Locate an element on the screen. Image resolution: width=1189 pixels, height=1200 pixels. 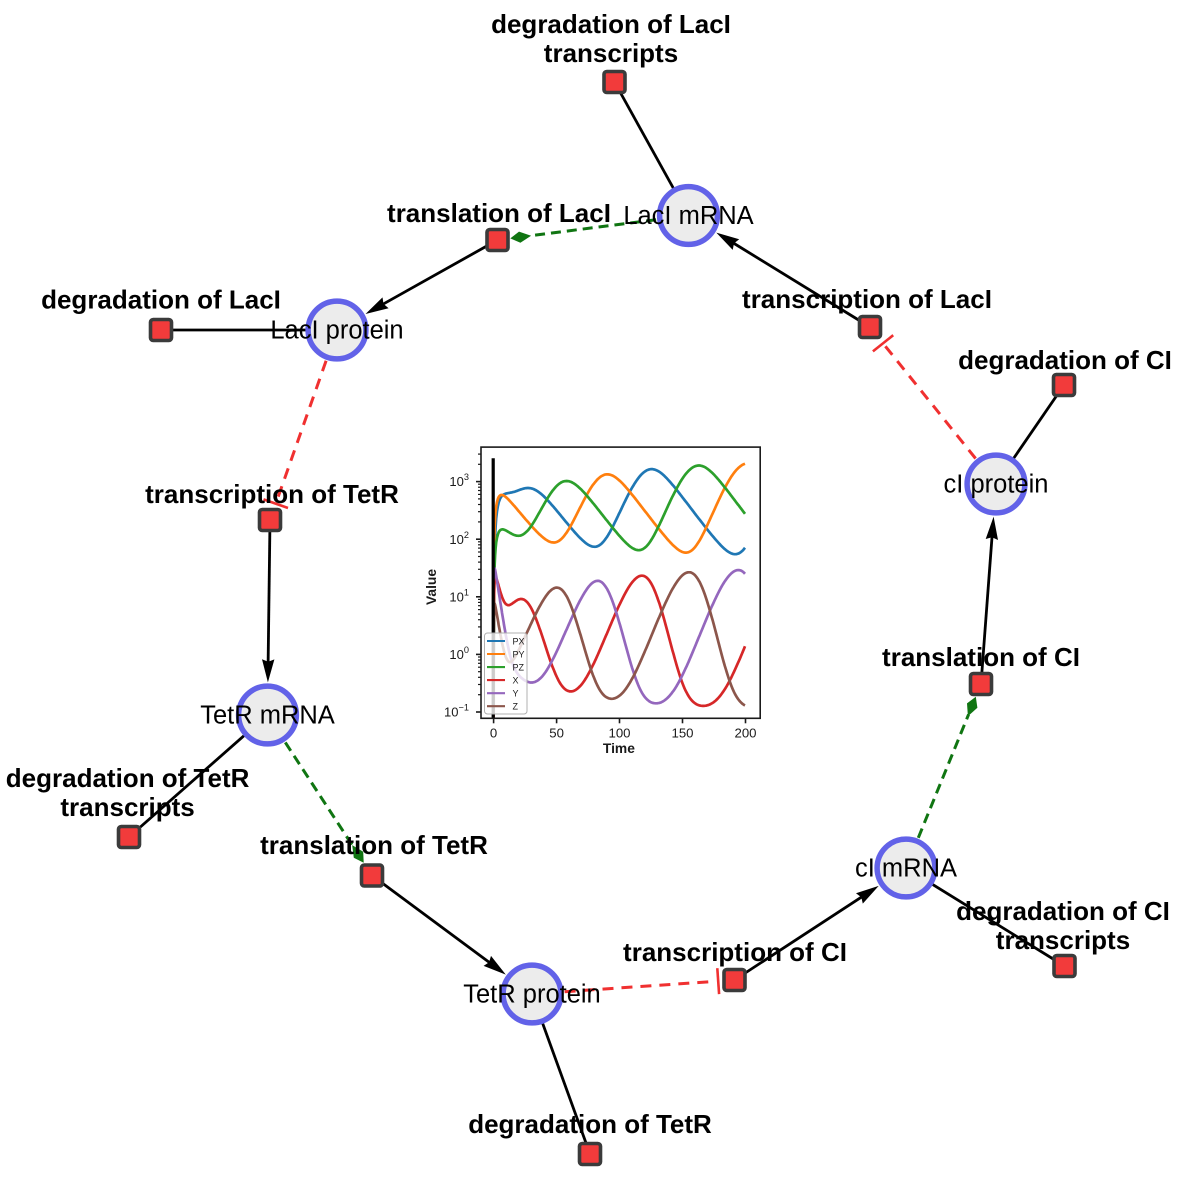
svg-text: Time is located at coordinates (619, 748).